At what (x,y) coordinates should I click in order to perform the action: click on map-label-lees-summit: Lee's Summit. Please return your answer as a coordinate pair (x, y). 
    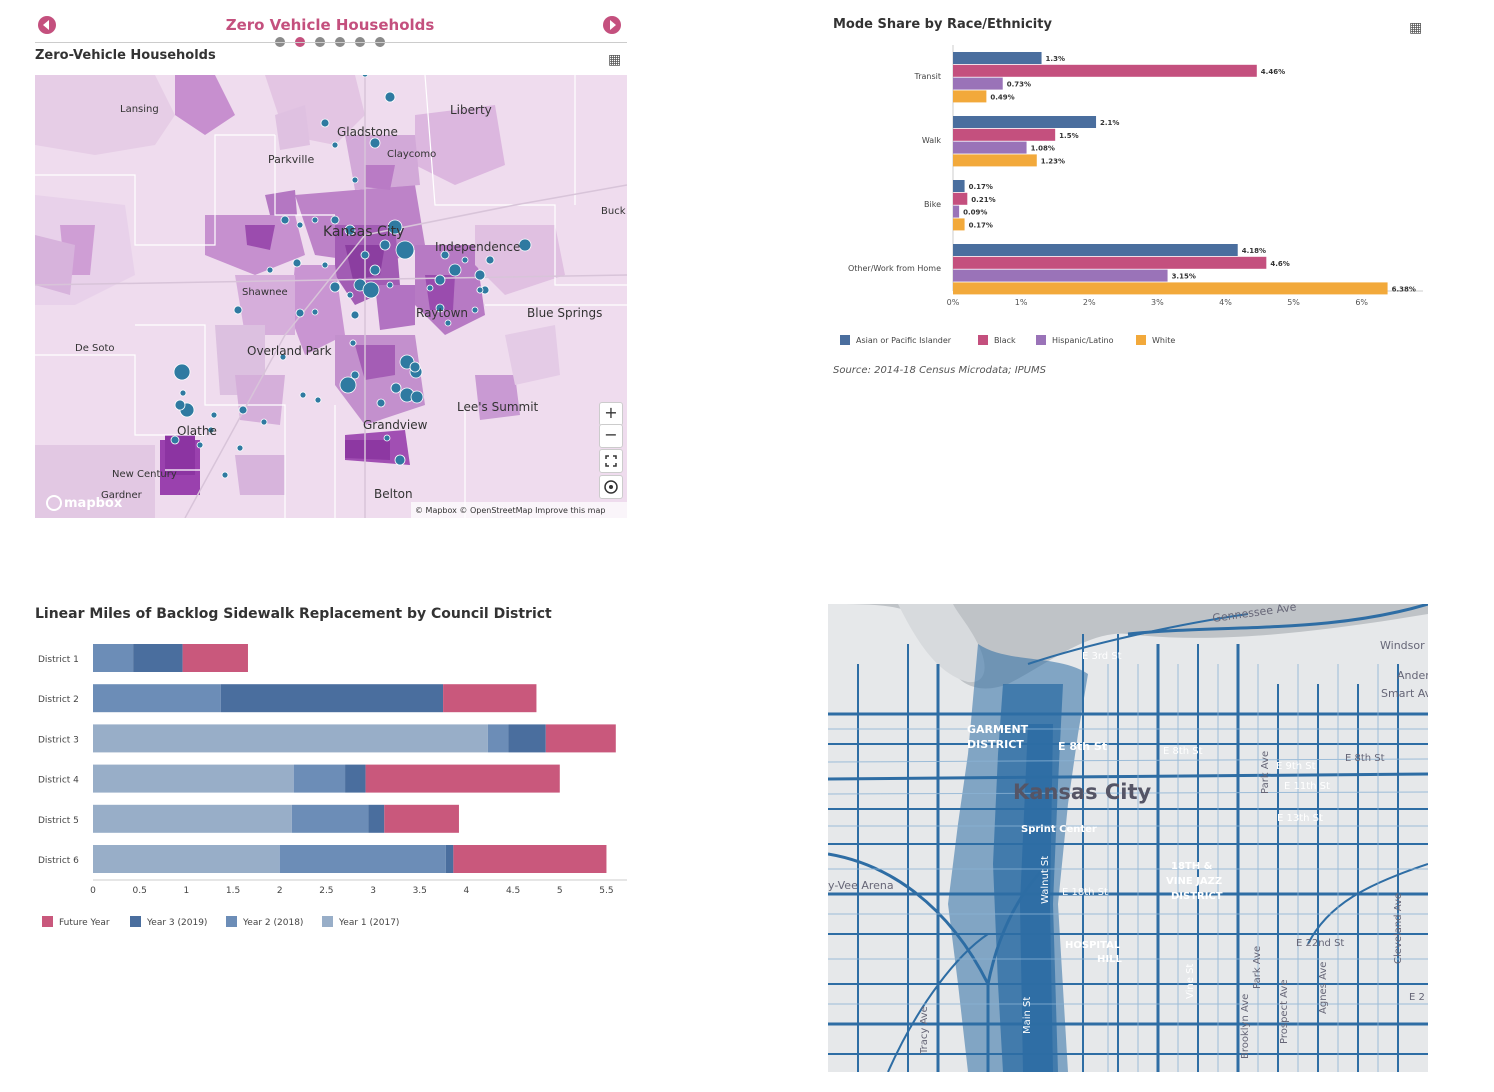
    Looking at the image, I should click on (498, 407).